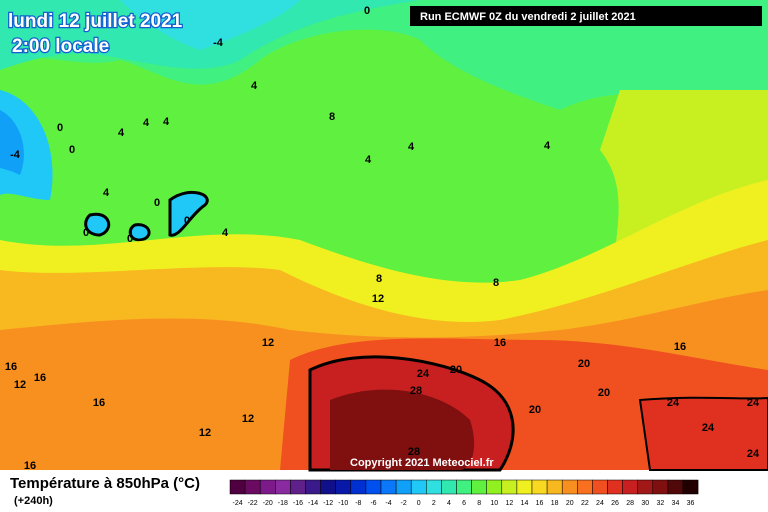 This screenshot has width=768, height=512. Describe the element at coordinates (479, 503) in the screenshot. I see `legend-label: 8` at that location.